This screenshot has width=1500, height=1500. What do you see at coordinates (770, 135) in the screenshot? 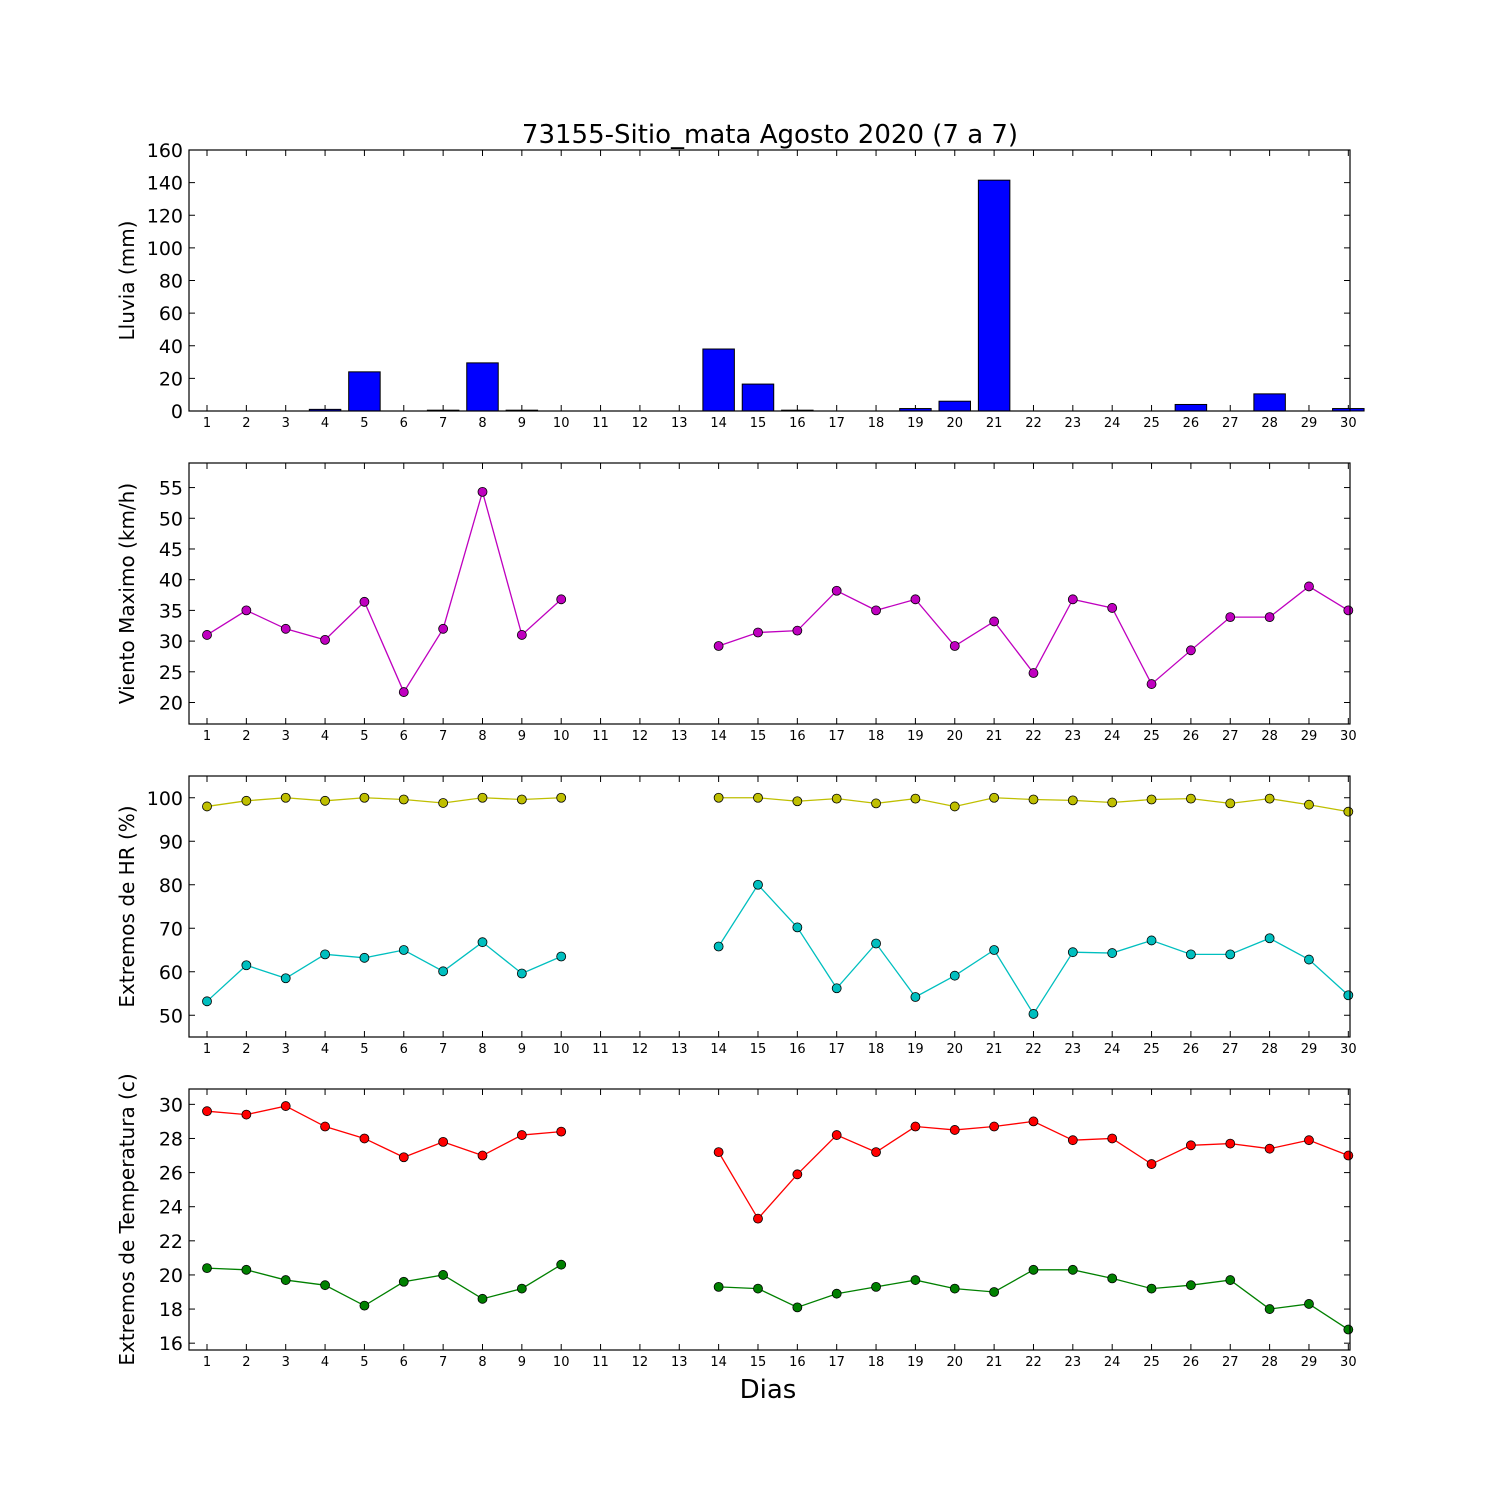
I see `chart-title: 73155-Sitio_mata Agosto 2020 (7 a 7)` at bounding box center [770, 135].